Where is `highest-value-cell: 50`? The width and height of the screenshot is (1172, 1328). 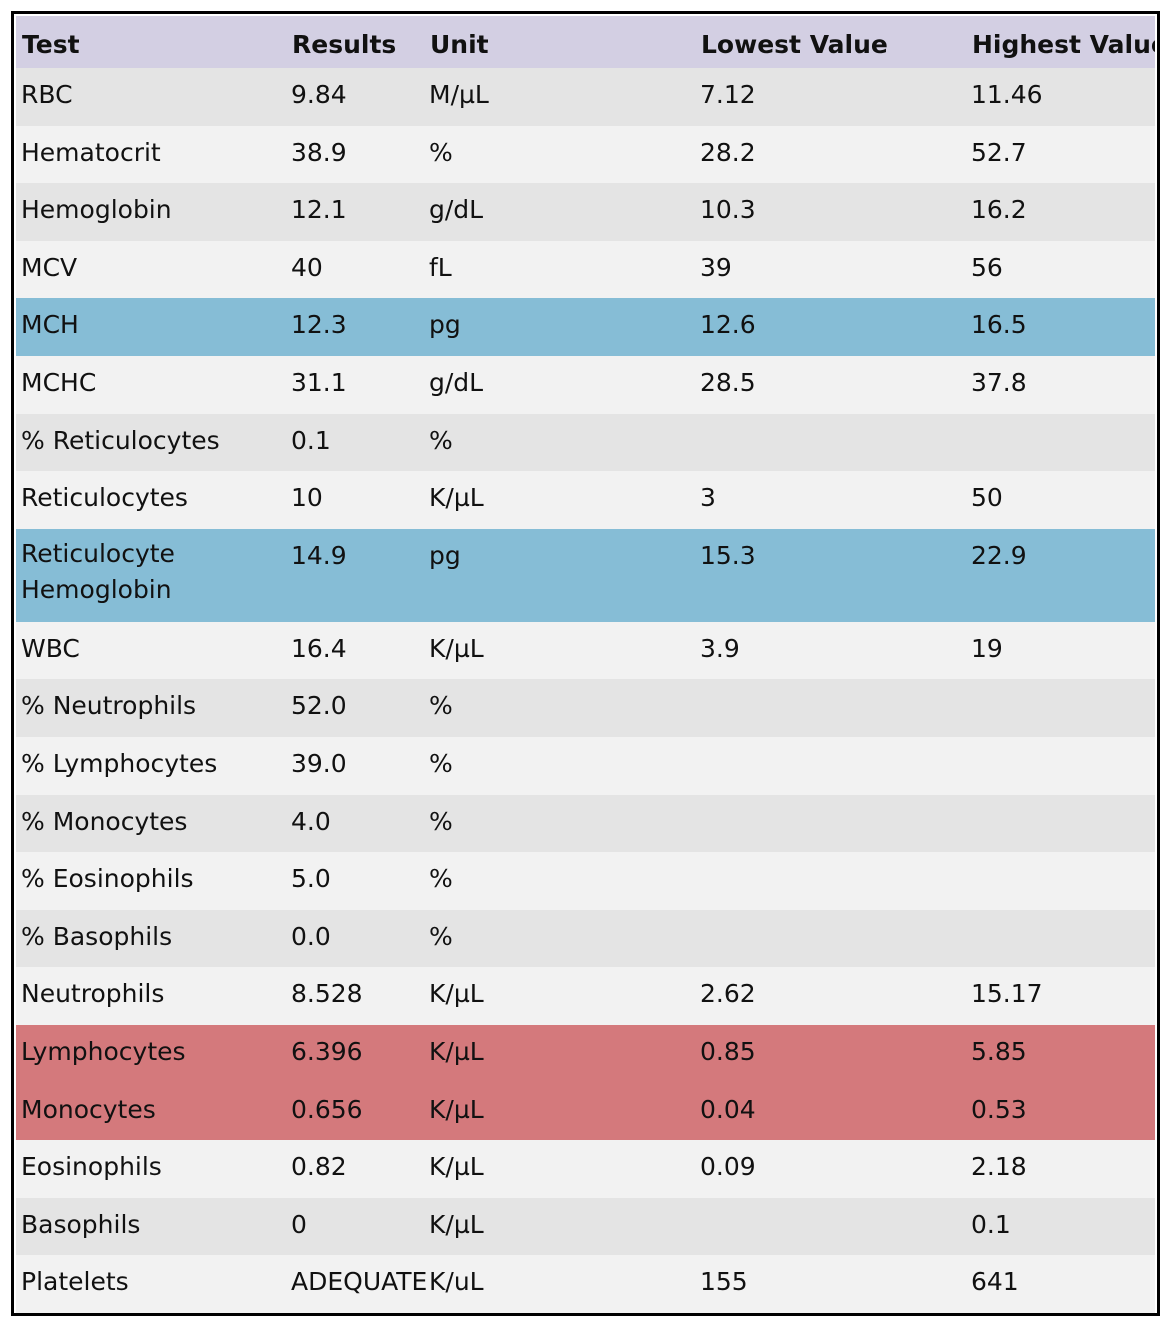
highest-value-cell: 50 is located at coordinates (1060, 500).